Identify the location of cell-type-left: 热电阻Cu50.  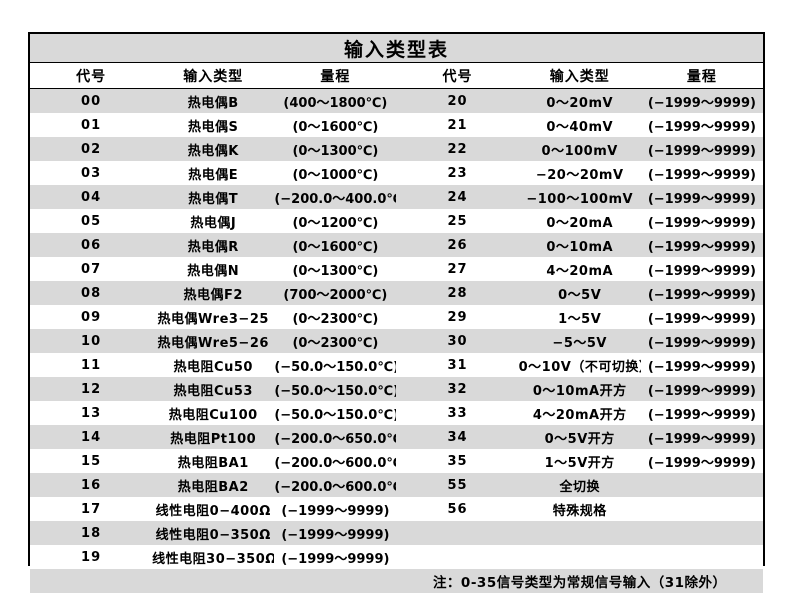
(213, 365).